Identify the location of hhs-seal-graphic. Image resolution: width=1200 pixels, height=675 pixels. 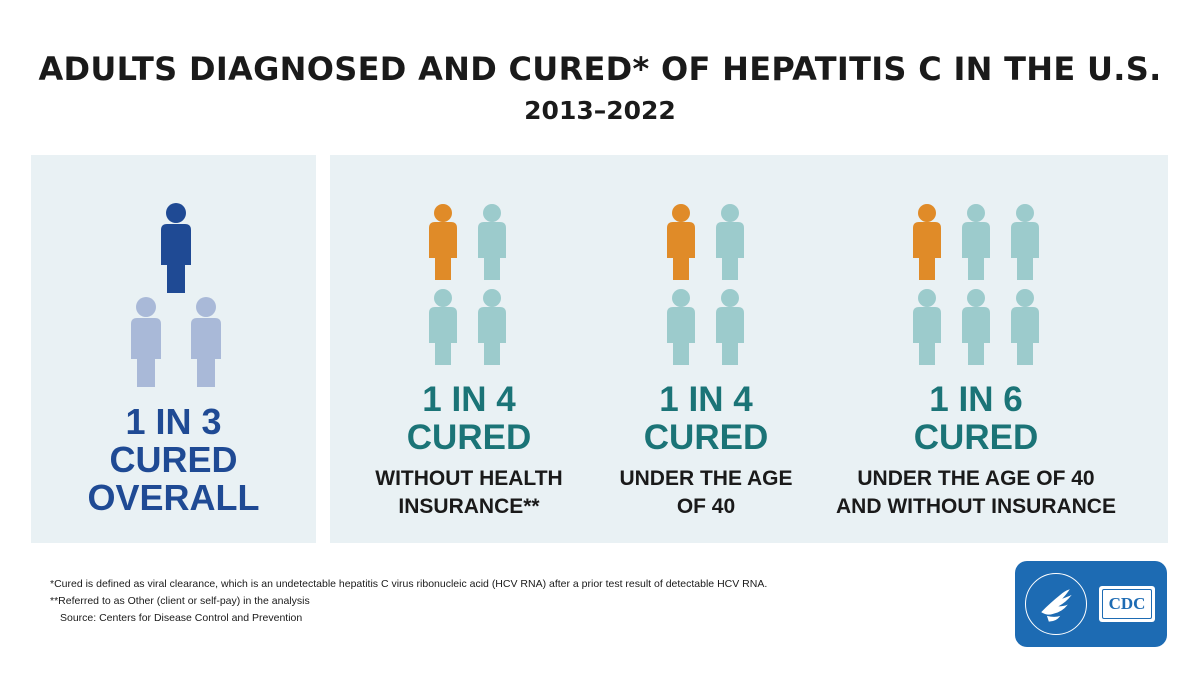
(1056, 605).